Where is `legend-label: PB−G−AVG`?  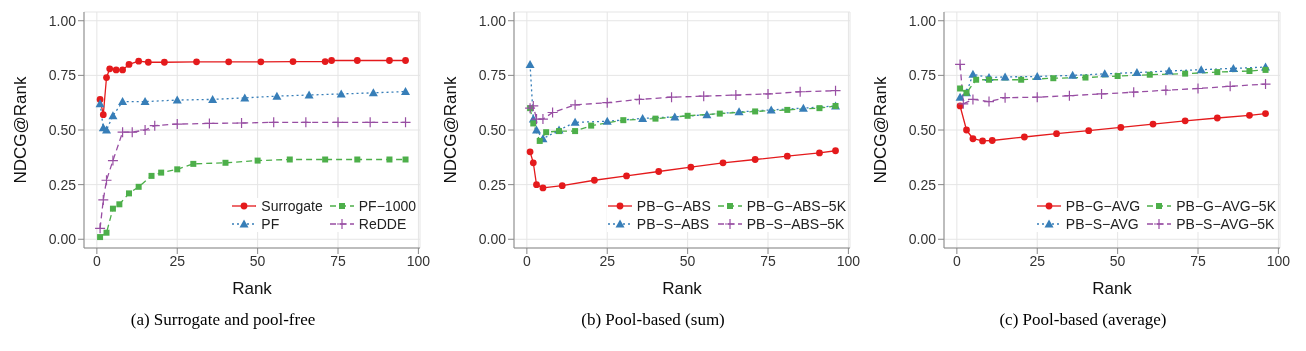
legend-label: PB−G−AVG is located at coordinates (1103, 206).